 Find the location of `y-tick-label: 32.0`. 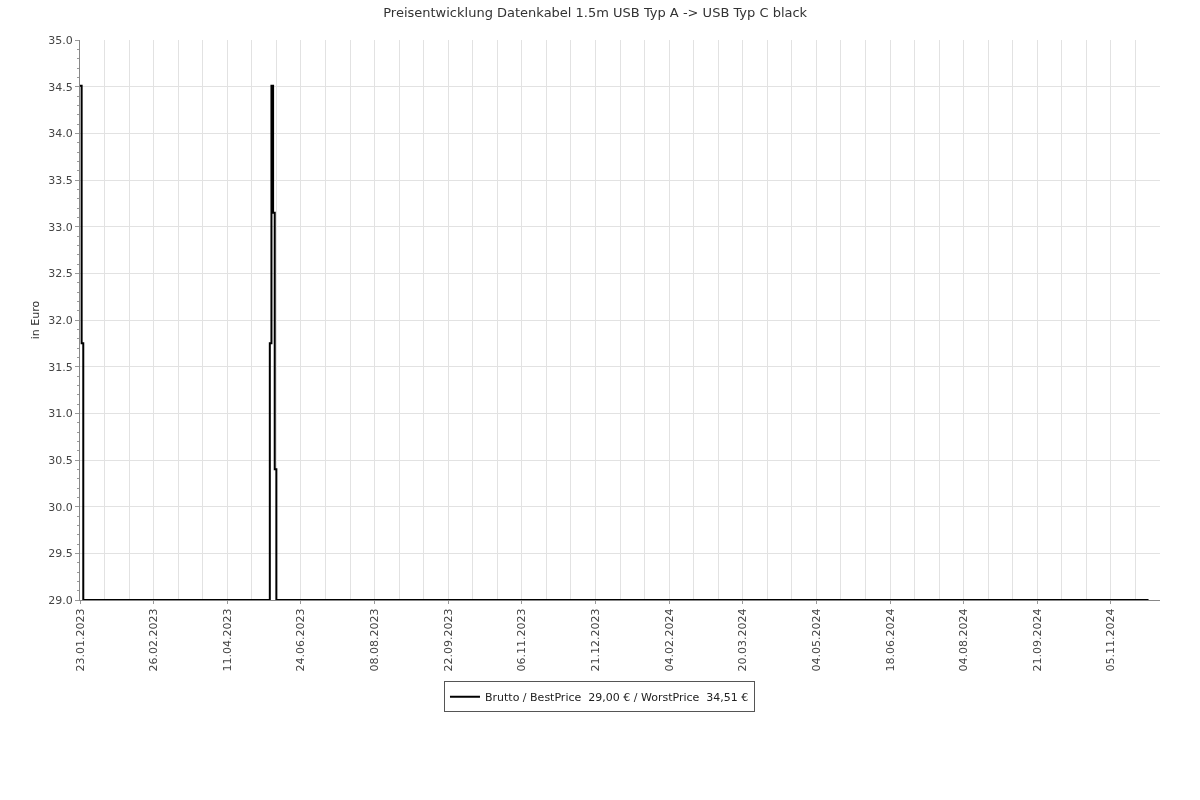

y-tick-label: 32.0 is located at coordinates (60, 320).